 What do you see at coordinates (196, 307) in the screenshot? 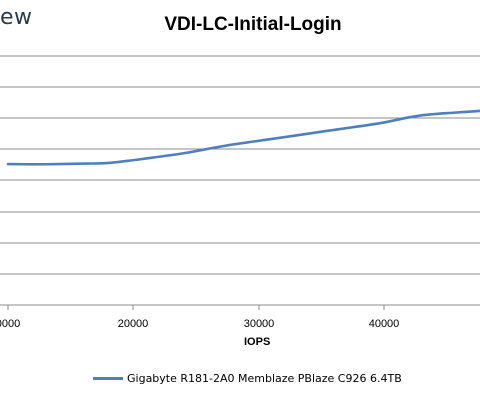
I see `x-tick-marks` at bounding box center [196, 307].